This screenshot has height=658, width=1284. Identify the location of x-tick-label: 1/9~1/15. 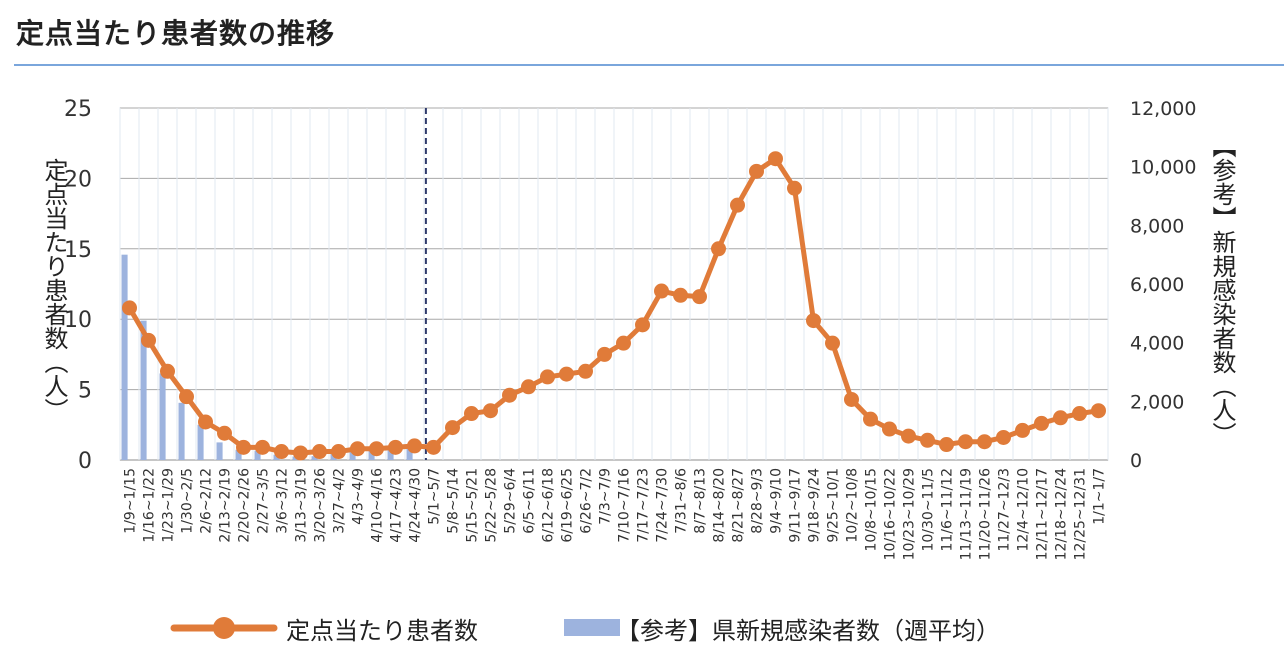
(131, 501).